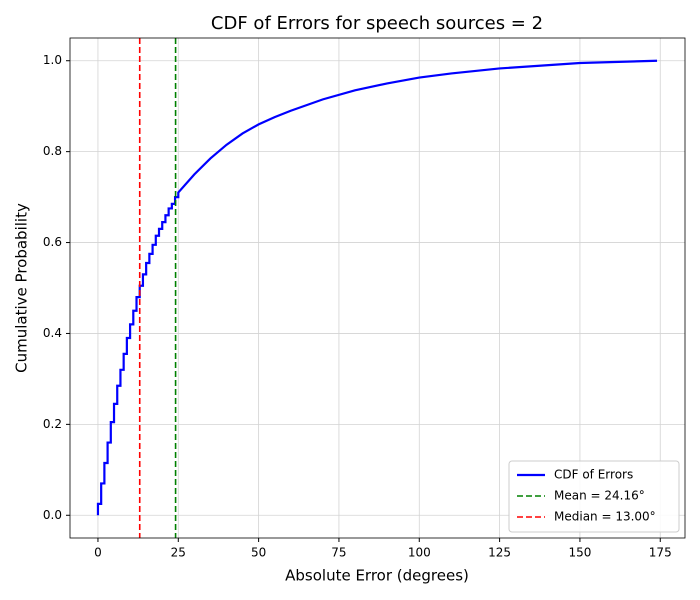 This screenshot has width=700, height=600. Describe the element at coordinates (593, 475) in the screenshot. I see `legend-label: CDF of Errors` at that location.